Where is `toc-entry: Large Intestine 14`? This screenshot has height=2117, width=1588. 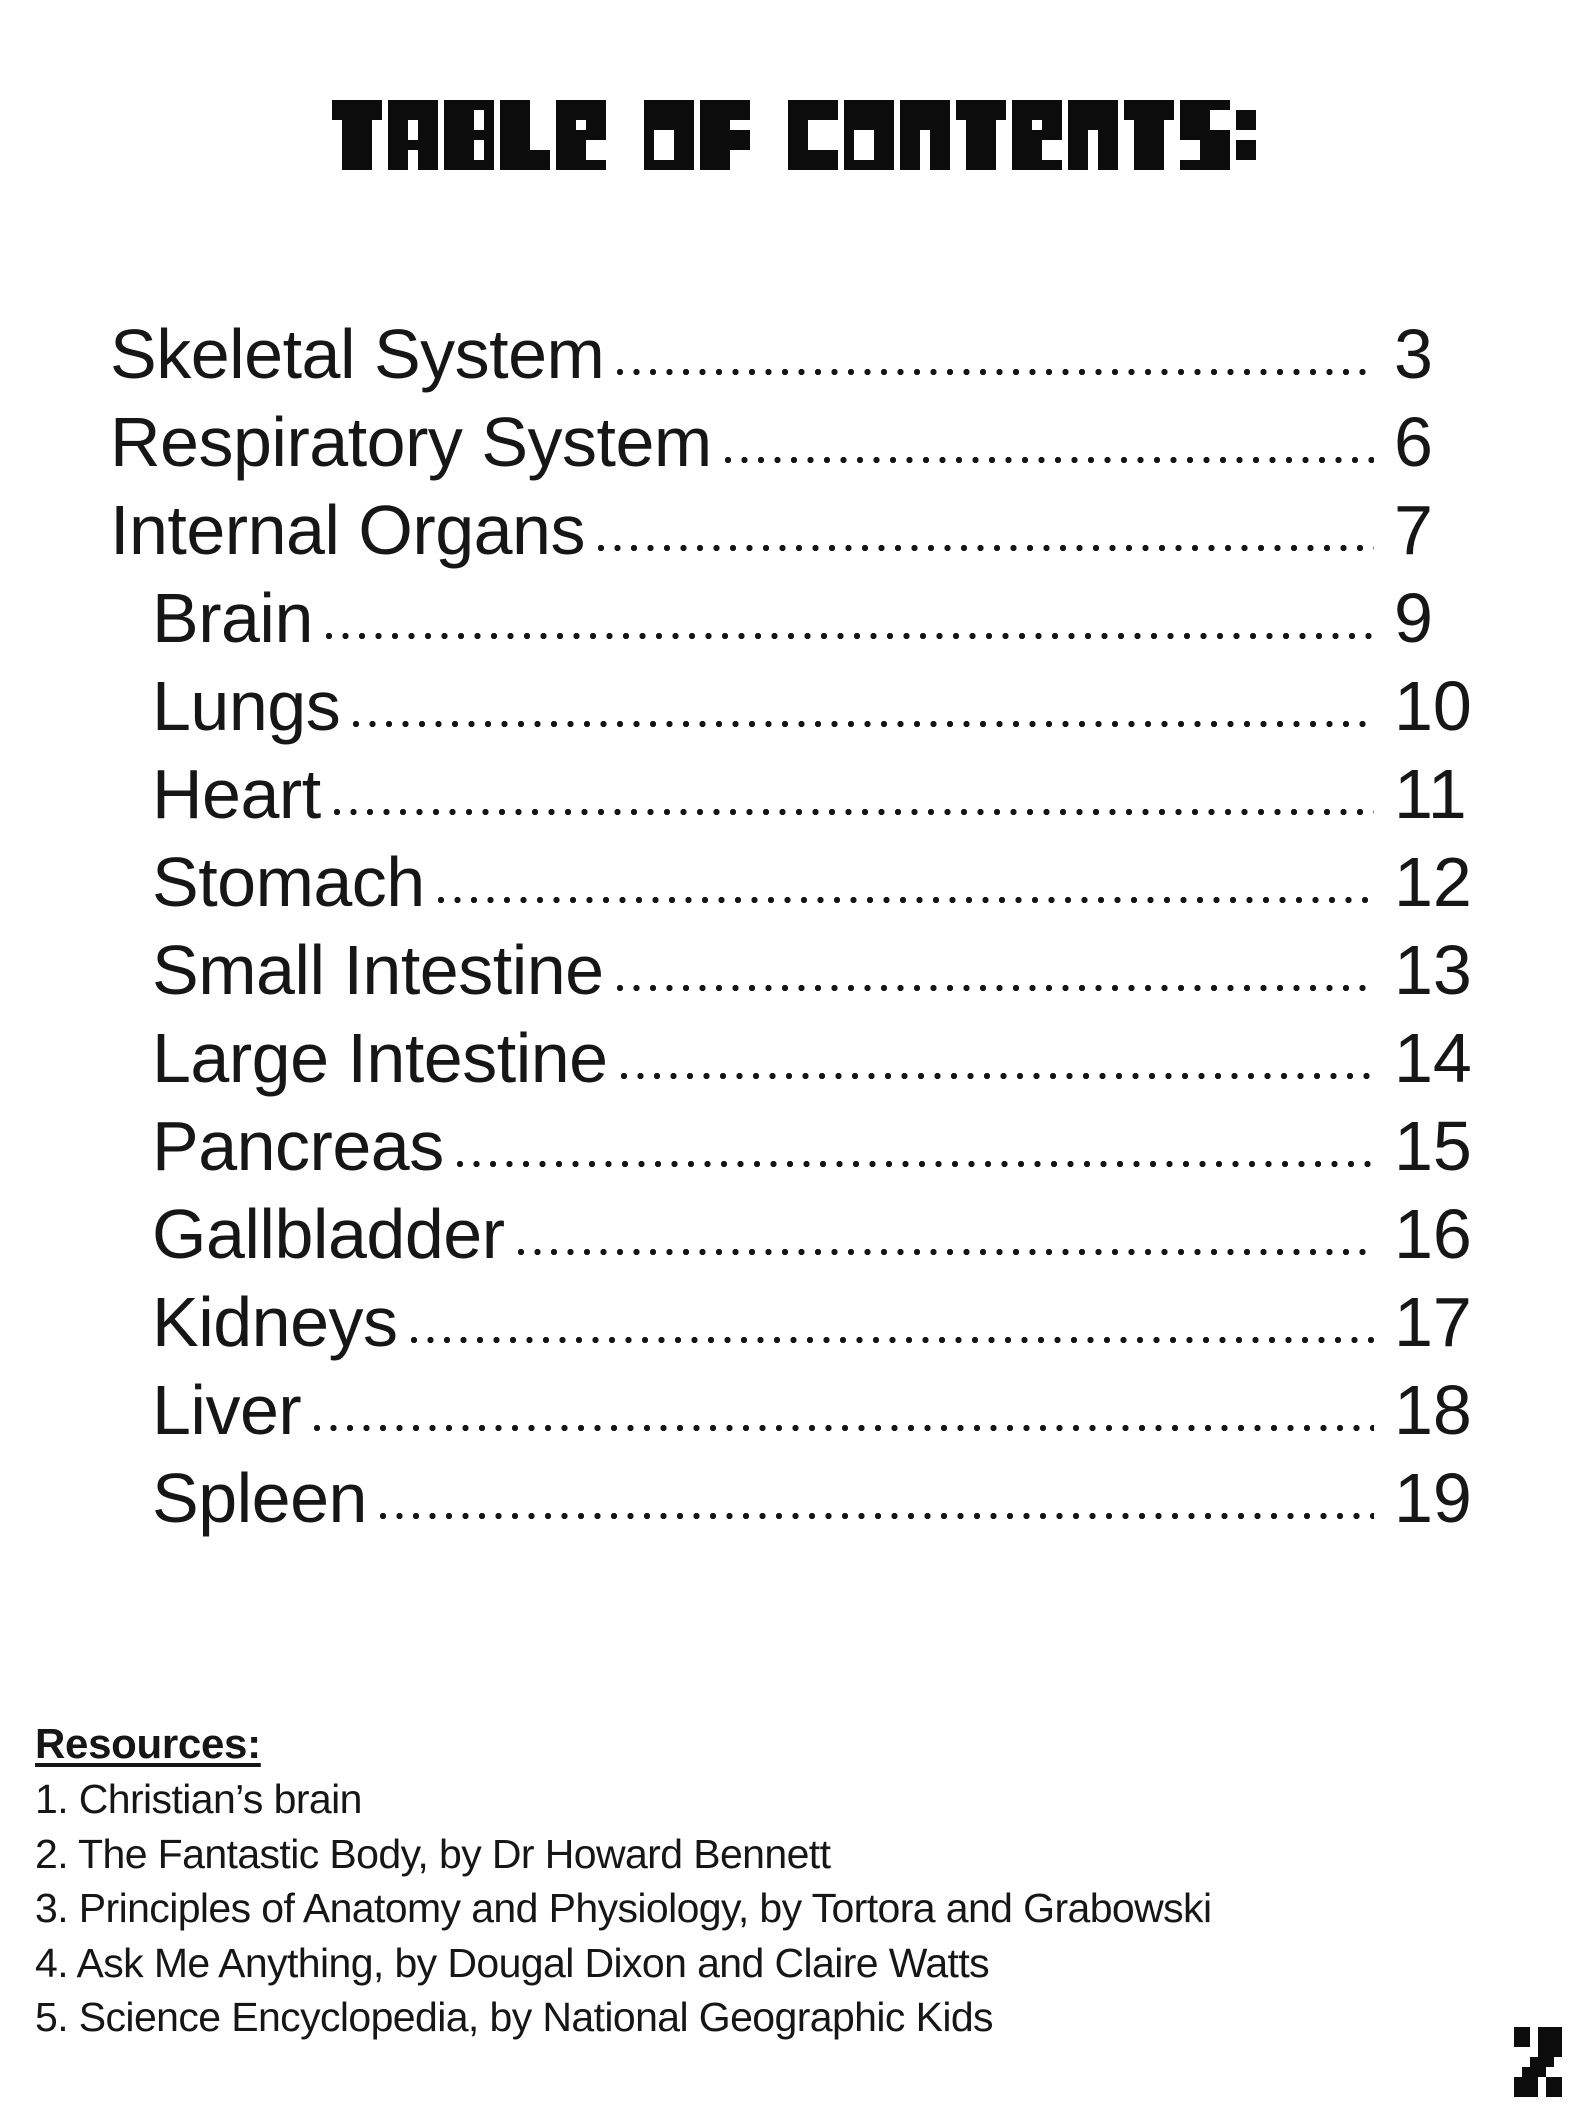
toc-entry: Large Intestine 14 is located at coordinates (800, 1058).